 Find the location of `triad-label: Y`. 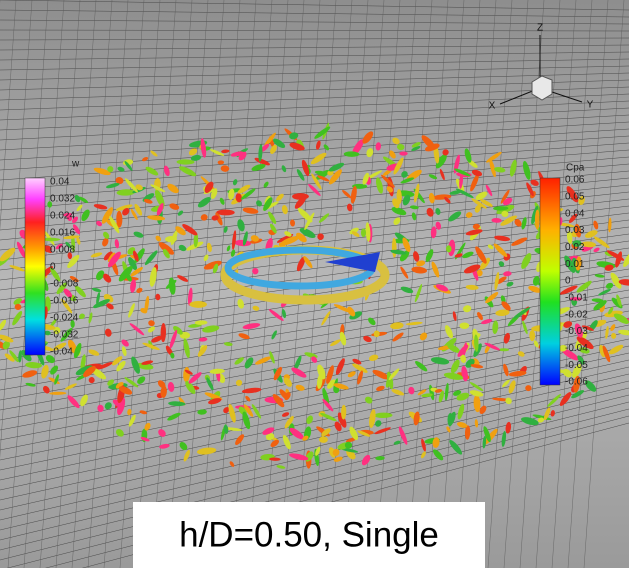

triad-label: Y is located at coordinates (590, 105).